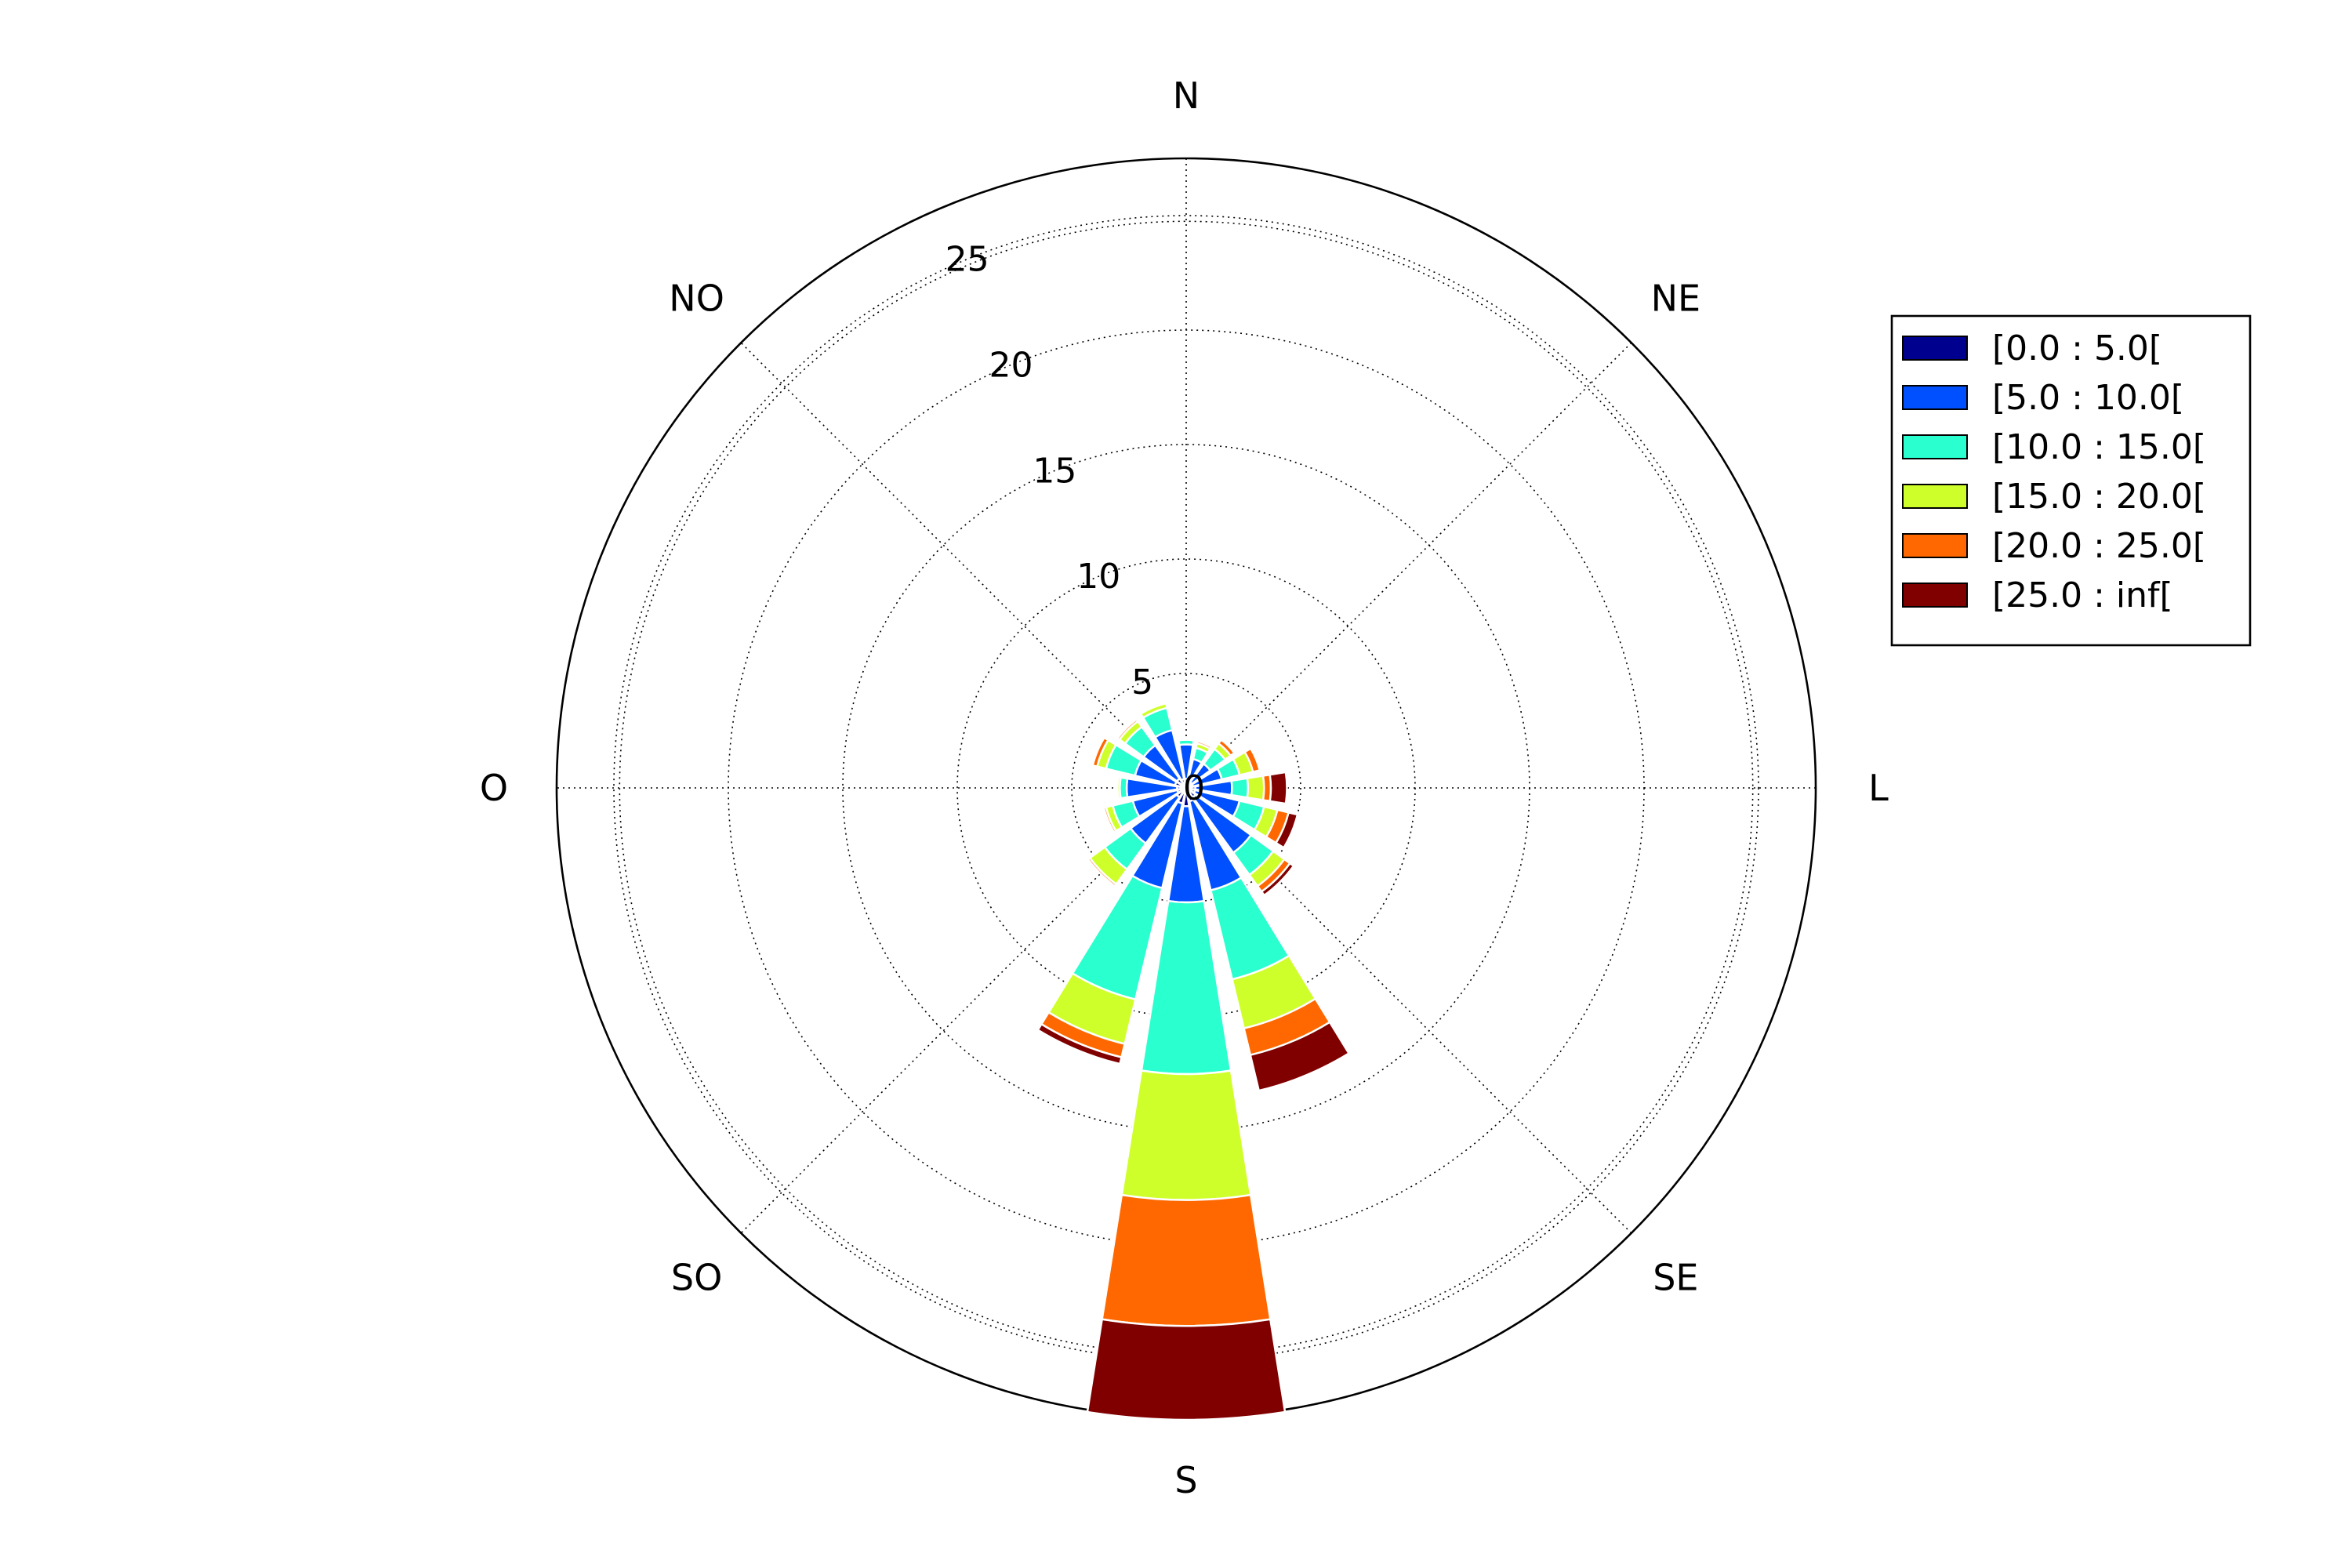 The width and height of the screenshot is (2352, 1568). I want to click on direction-label-ne: NE, so click(1675, 299).